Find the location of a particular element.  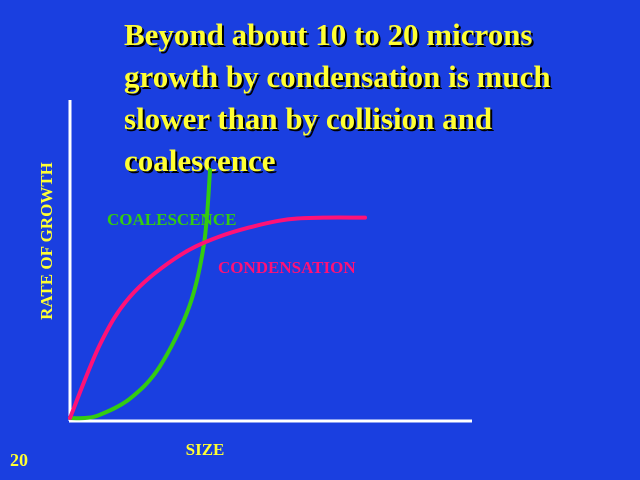

x-axis-label: SIZE is located at coordinates (205, 449).